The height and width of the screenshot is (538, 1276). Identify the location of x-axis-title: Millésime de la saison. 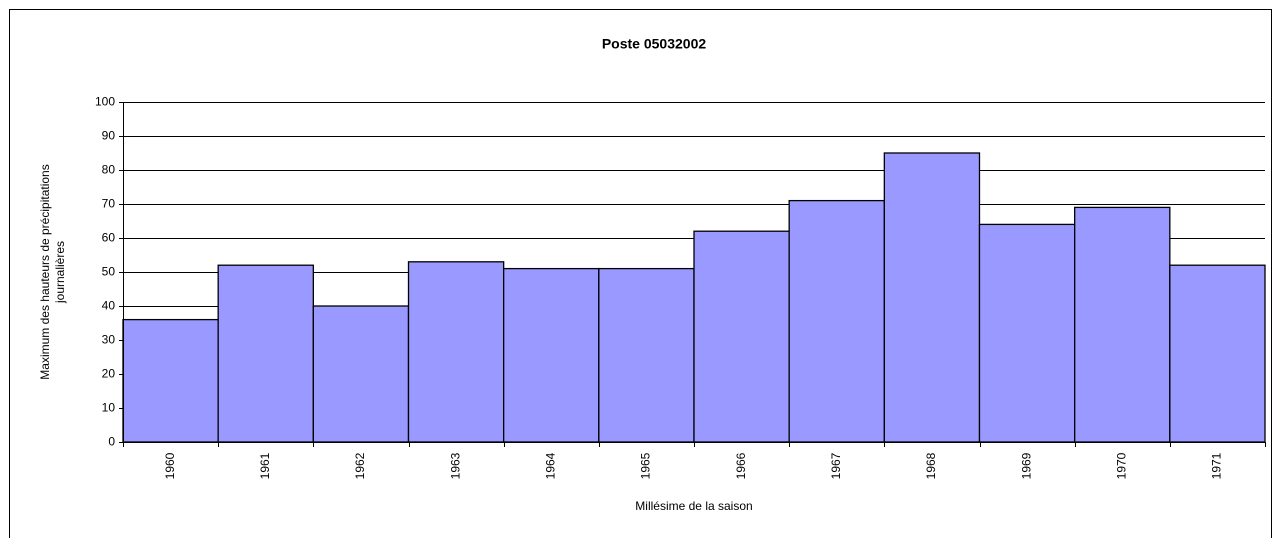
(693, 506).